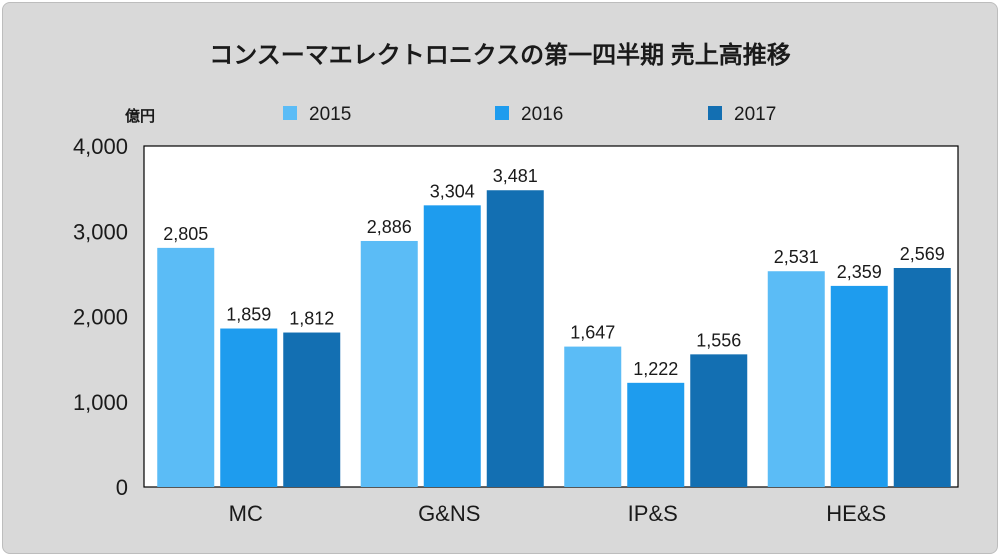 This screenshot has width=1000, height=556. Describe the element at coordinates (593, 416) in the screenshot. I see `bar-IP&S-2015` at that location.